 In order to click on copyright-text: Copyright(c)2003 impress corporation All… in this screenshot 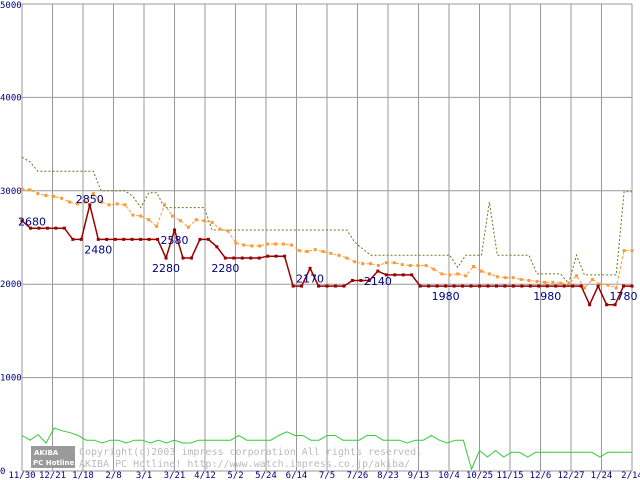, I will do `click(250, 452)`.